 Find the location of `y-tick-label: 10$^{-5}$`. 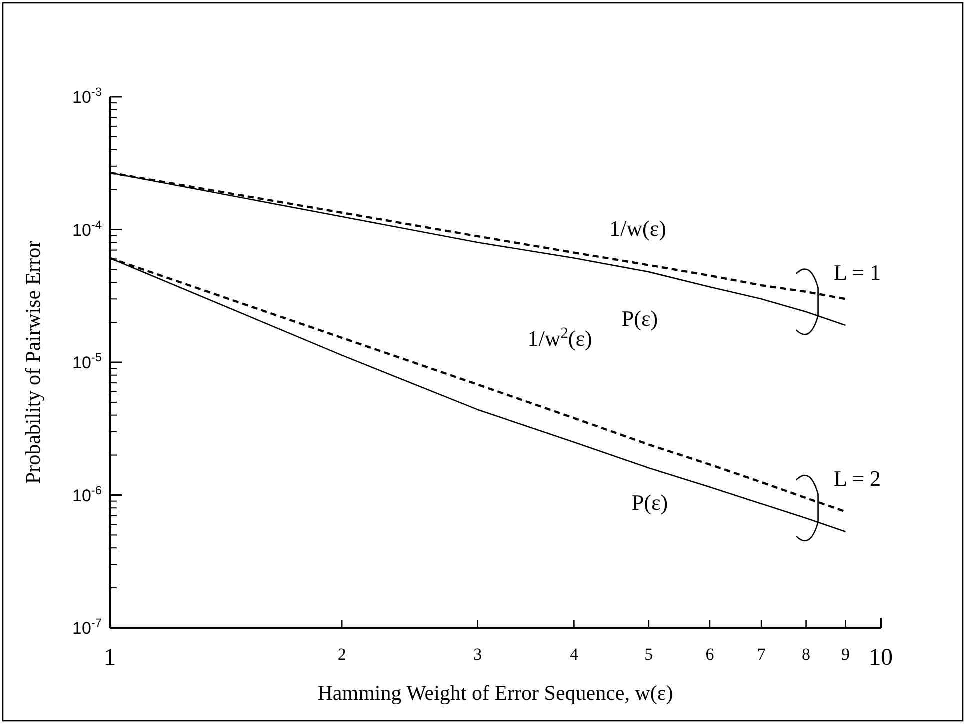

y-tick-label: 10$^{-5}$ is located at coordinates (87, 361).